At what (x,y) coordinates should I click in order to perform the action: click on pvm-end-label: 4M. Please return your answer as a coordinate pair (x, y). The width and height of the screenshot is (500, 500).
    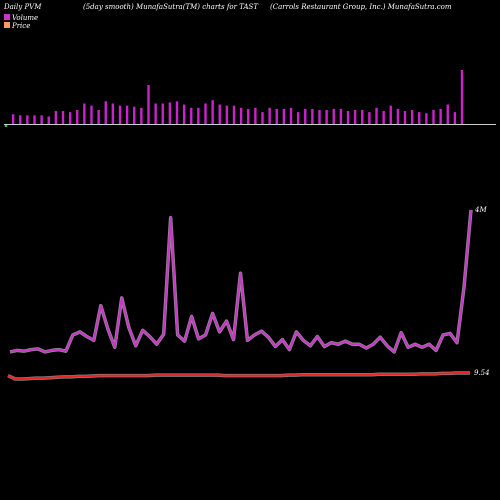
    Looking at the image, I should click on (480, 210).